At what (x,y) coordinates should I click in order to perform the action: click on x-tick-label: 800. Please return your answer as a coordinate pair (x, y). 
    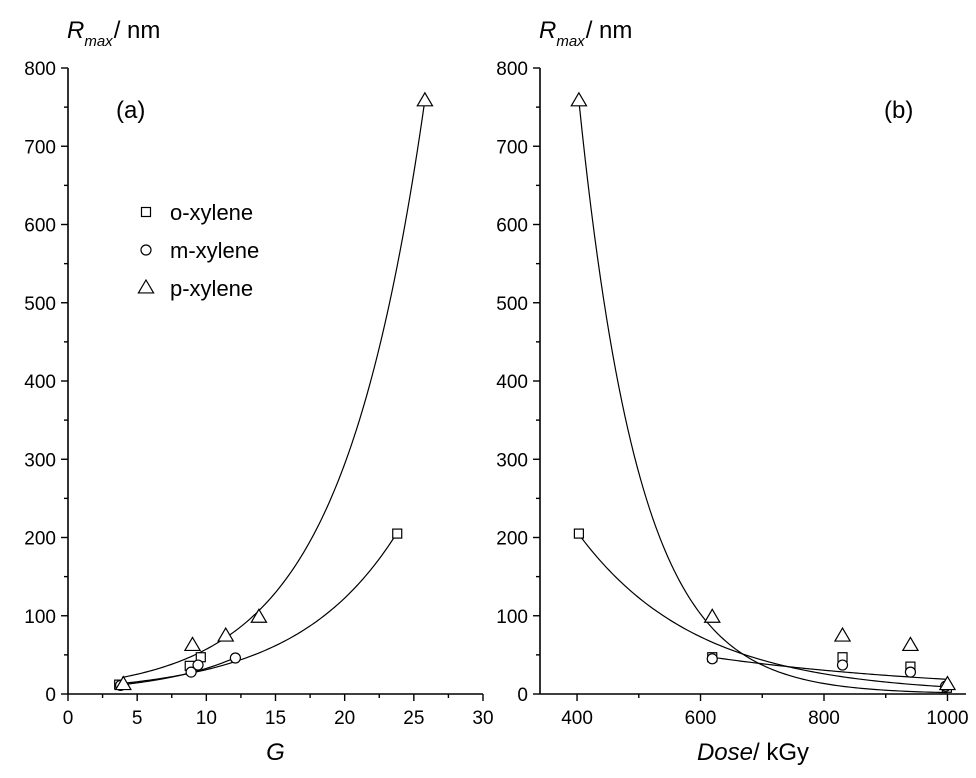
    Looking at the image, I should click on (824, 718).